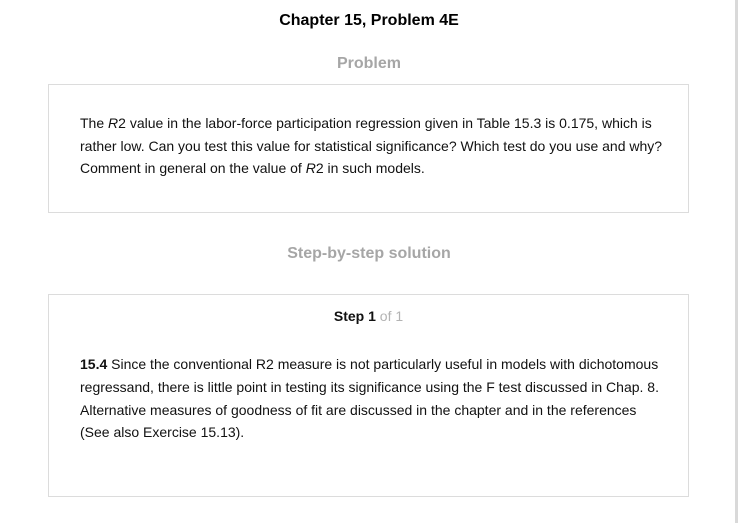 This screenshot has height=523, width=738. Describe the element at coordinates (372, 316) in the screenshot. I see `step-number: 1` at that location.